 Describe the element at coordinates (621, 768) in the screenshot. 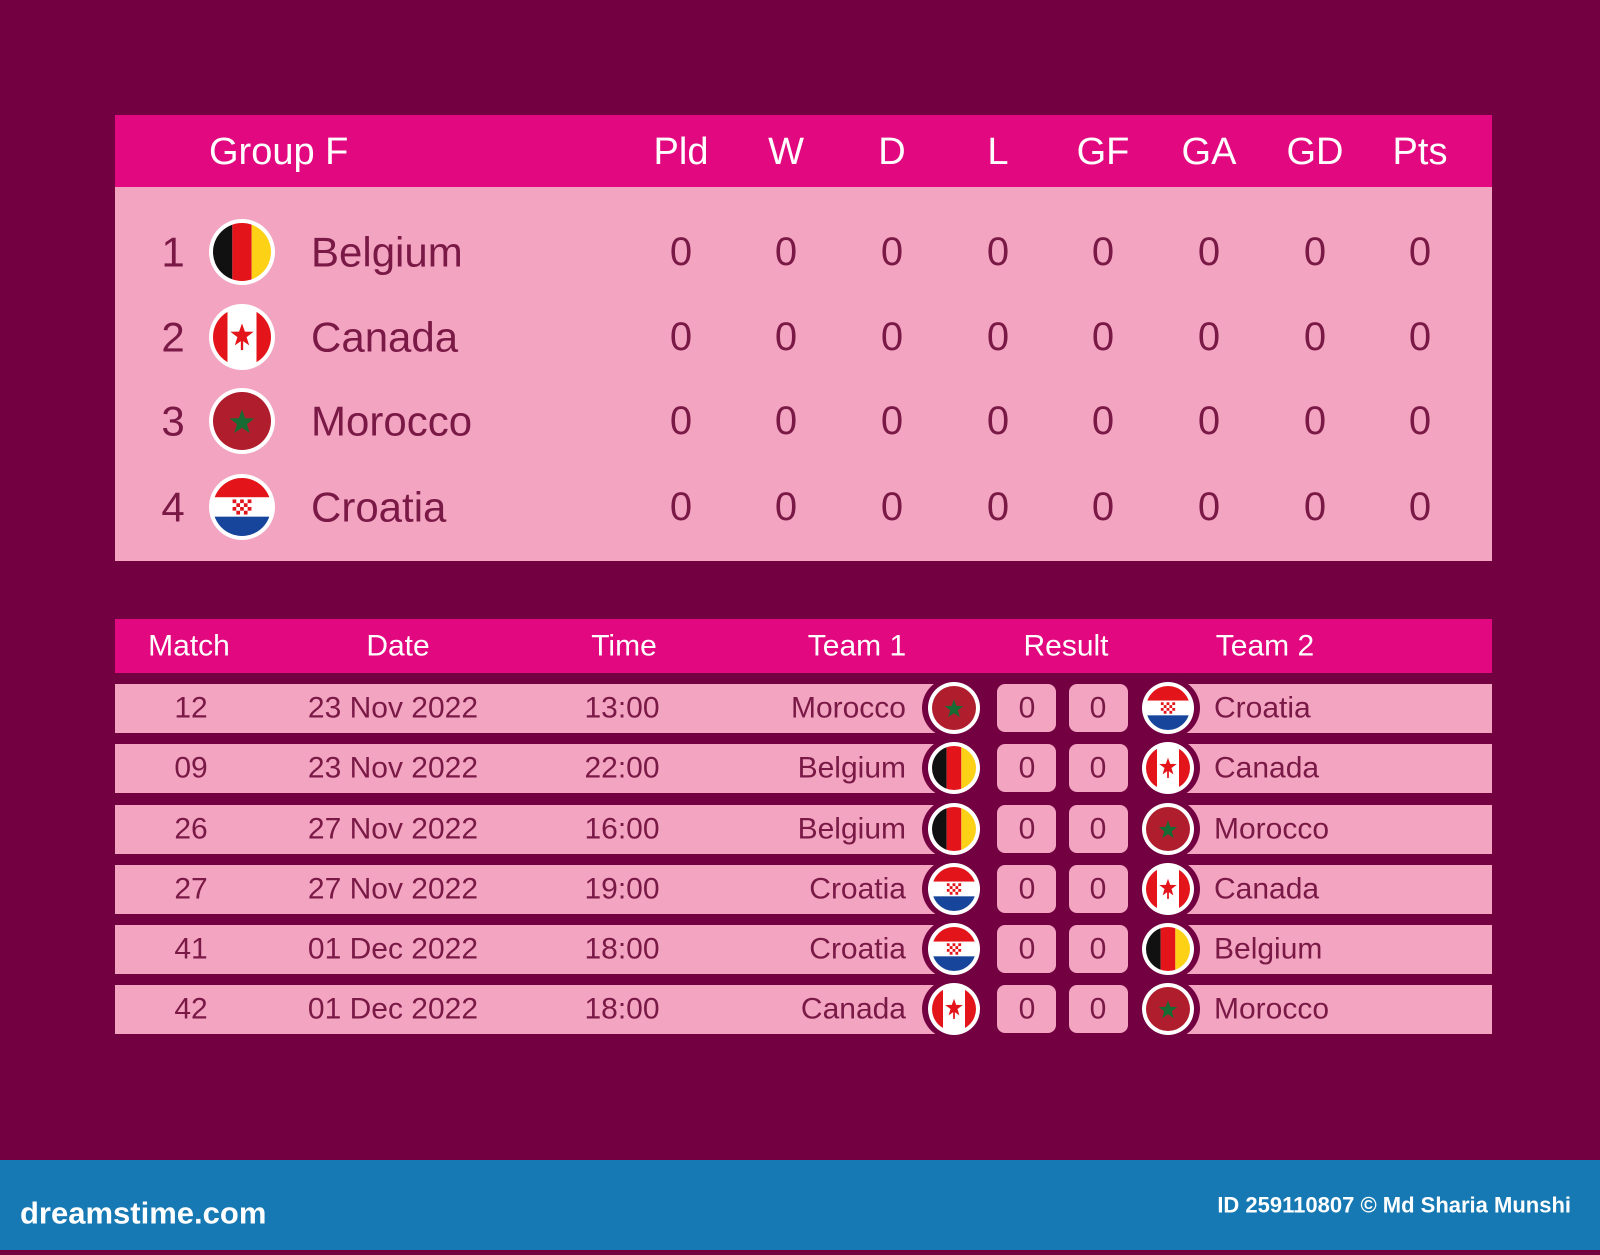

I see `match-time: 22:00` at that location.